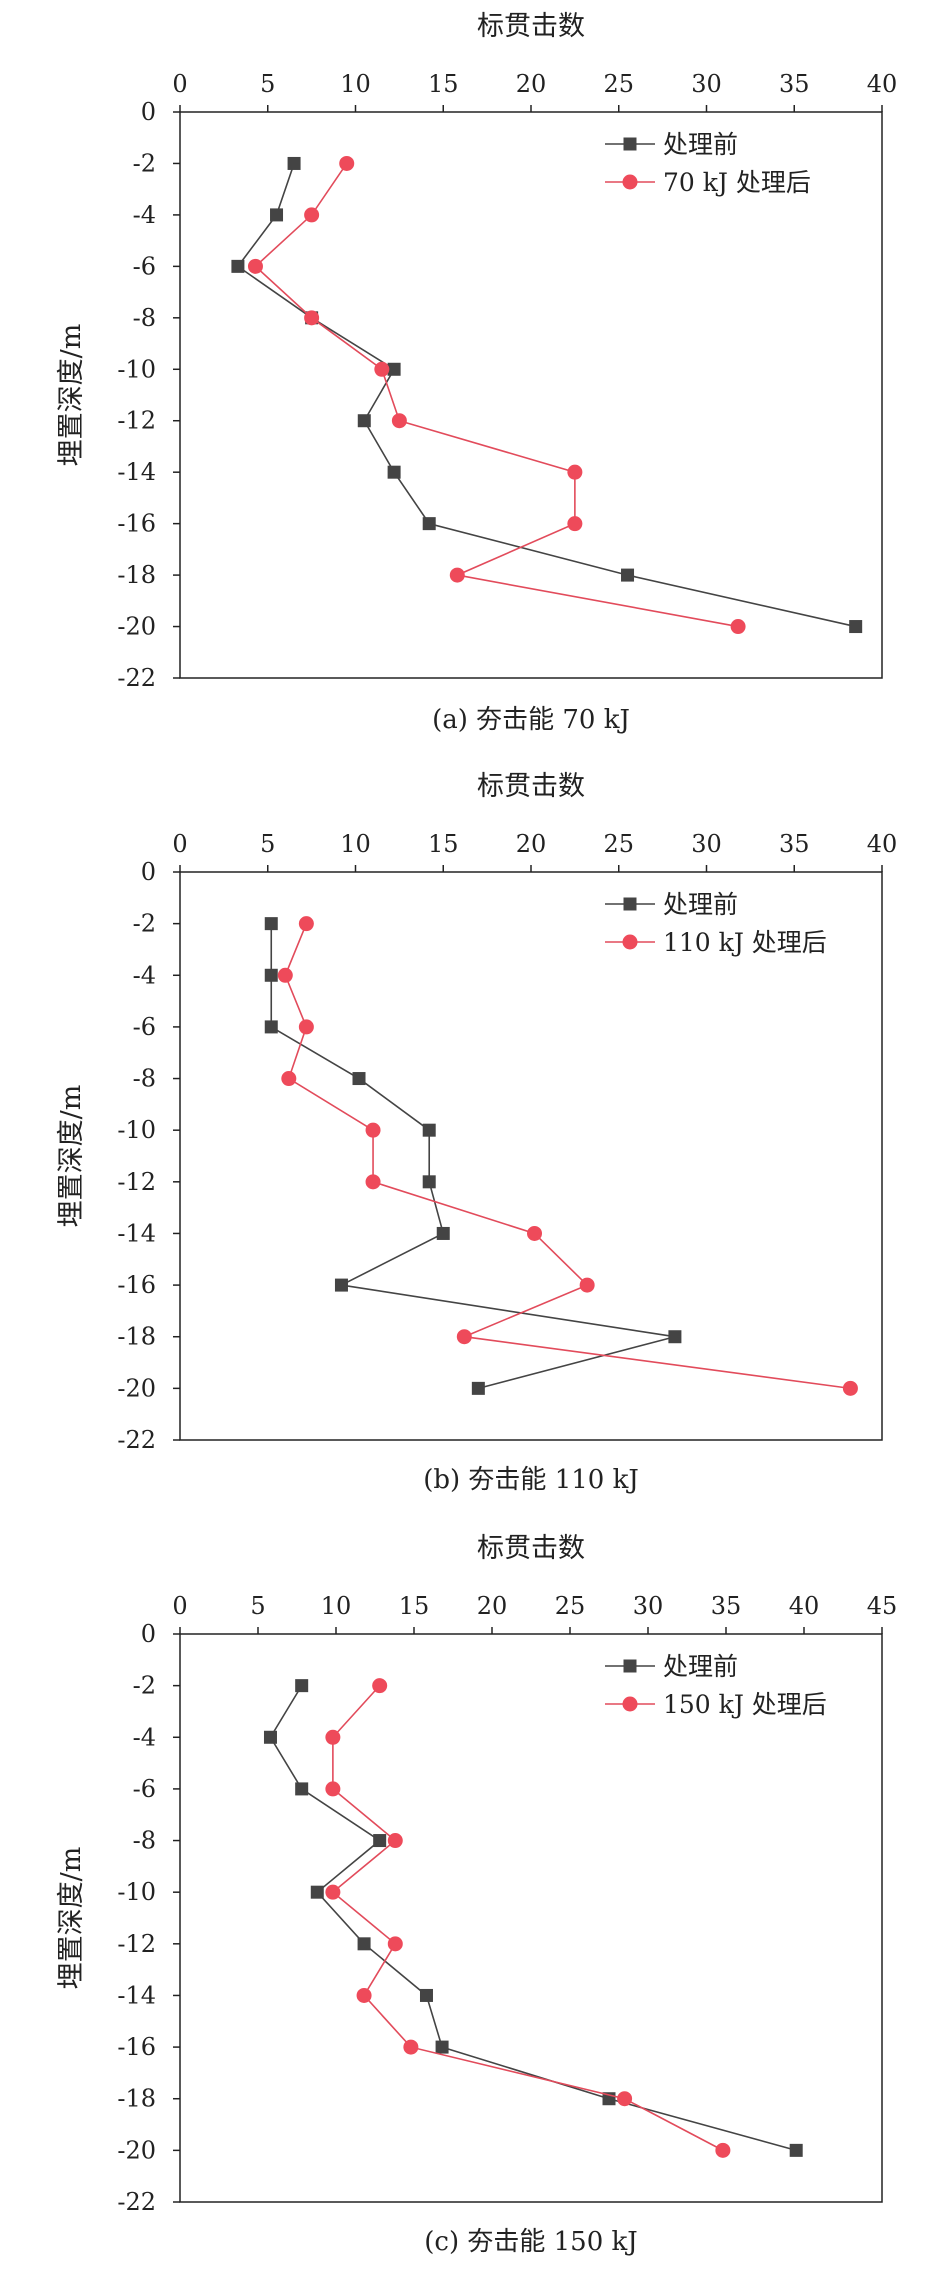 This screenshot has width=945, height=2274. I want to click on x-tick-label: 45, so click(882, 1606).